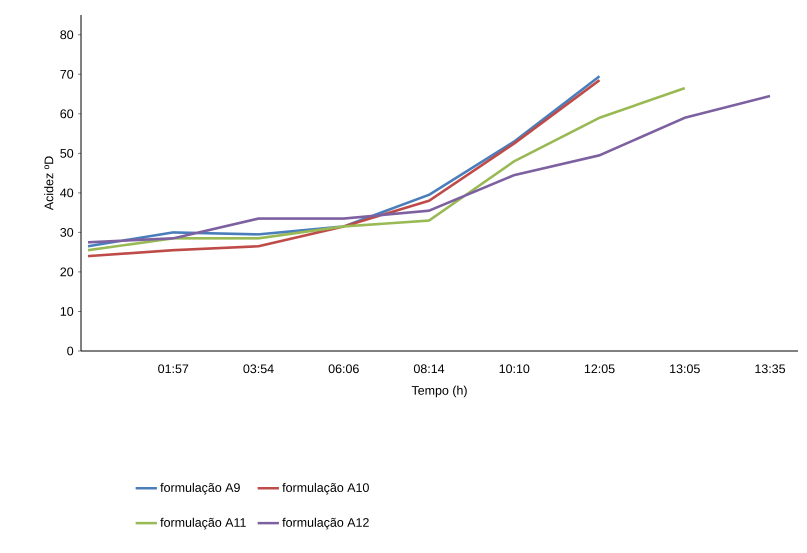  What do you see at coordinates (70, 351) in the screenshot?
I see `y-tick-label: 0` at bounding box center [70, 351].